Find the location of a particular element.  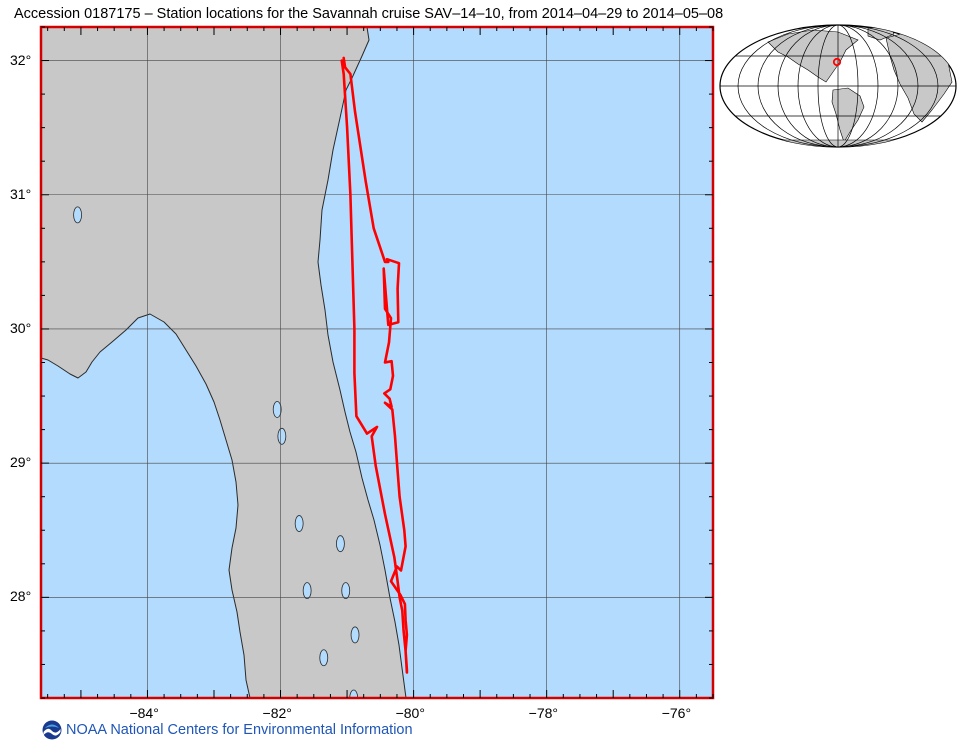

cruise-track is located at coordinates (374, 365).